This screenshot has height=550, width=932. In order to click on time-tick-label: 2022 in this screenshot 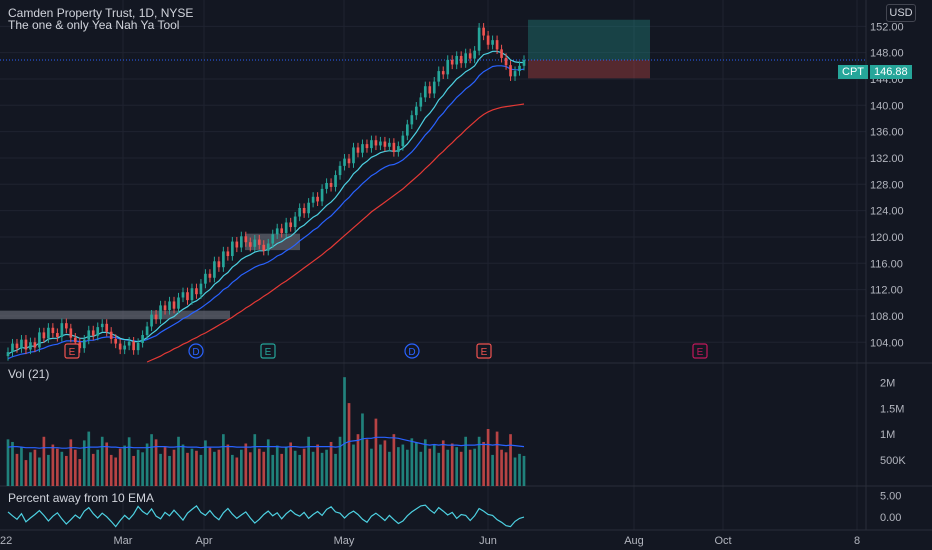, I will do `click(6, 541)`.